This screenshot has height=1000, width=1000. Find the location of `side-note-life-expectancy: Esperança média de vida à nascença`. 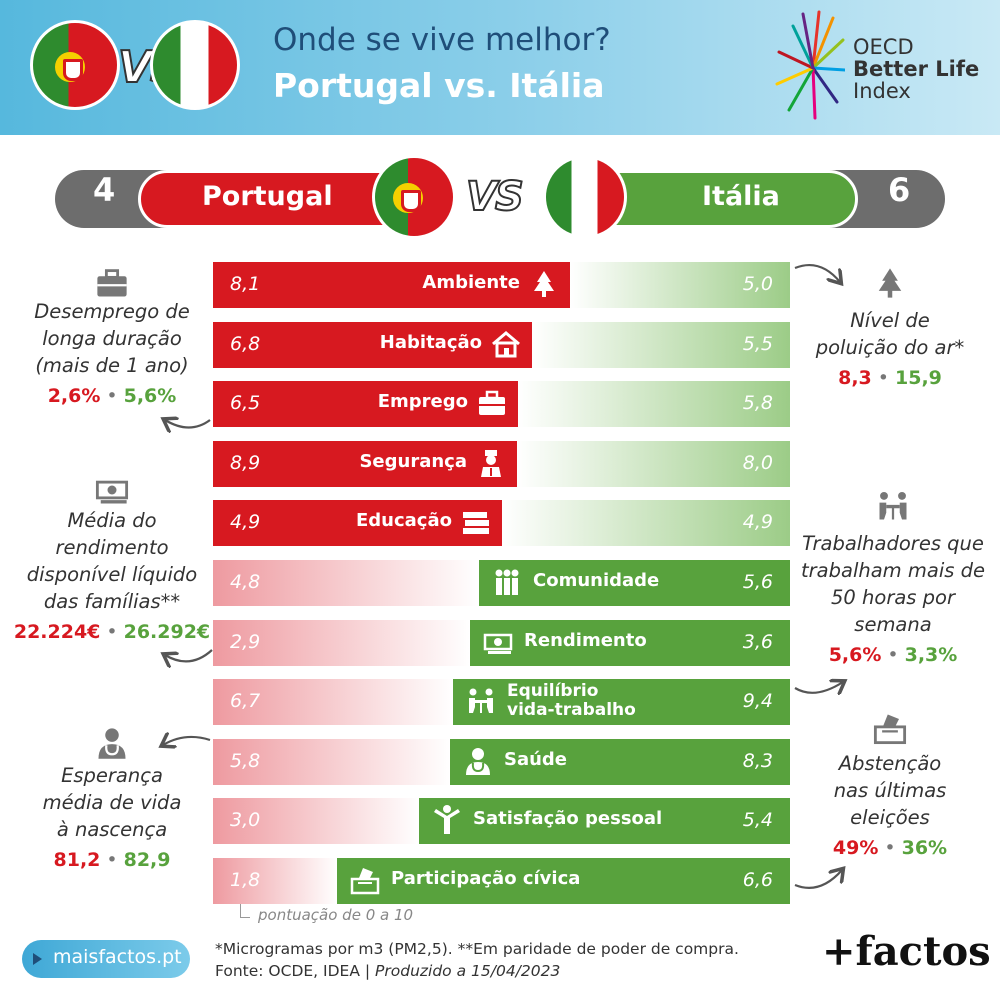

side-note-life-expectancy: Esperança média de vida à nascença is located at coordinates (112, 802).